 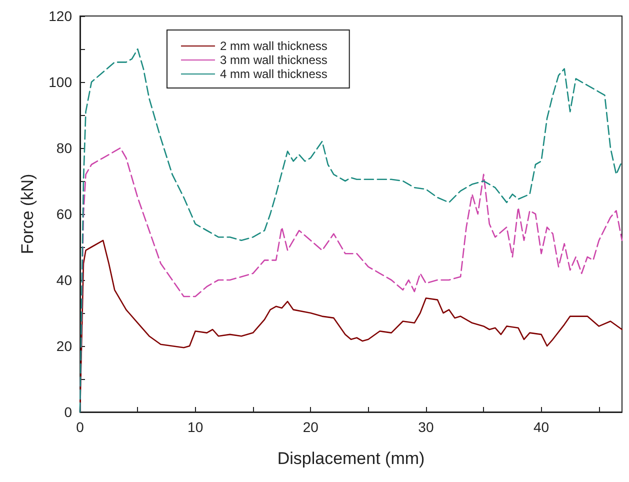 What do you see at coordinates (27, 214) in the screenshot?
I see `y-axis-title: Force (kN)` at bounding box center [27, 214].